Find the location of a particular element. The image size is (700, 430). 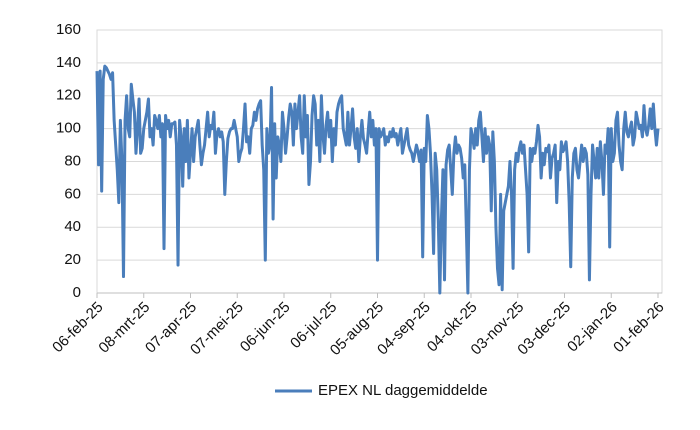

y-tick-label: 100 is located at coordinates (68, 128).